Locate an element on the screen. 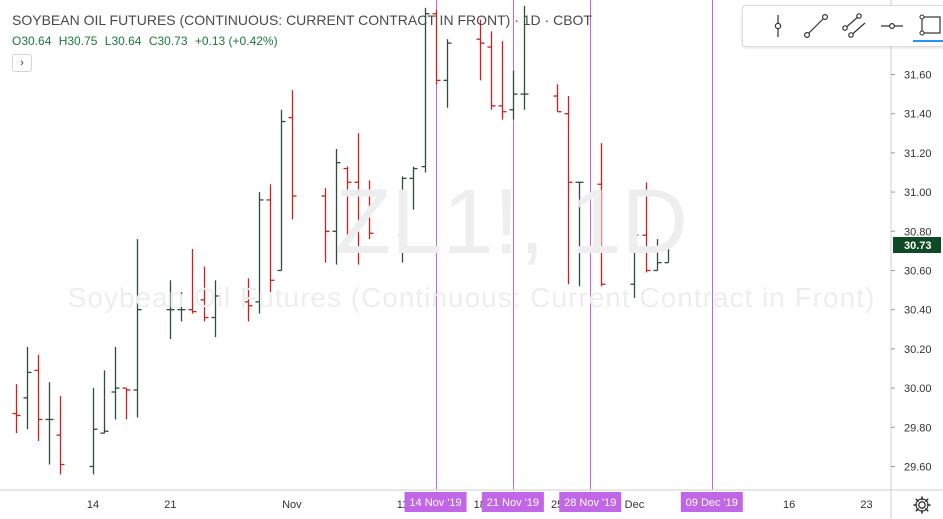 The image size is (943, 519). open-value: O30.64 is located at coordinates (32, 41).